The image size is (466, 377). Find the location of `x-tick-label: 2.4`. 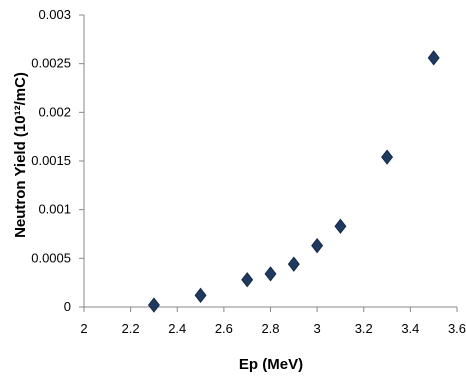

x-tick-label: 2.4 is located at coordinates (177, 328).